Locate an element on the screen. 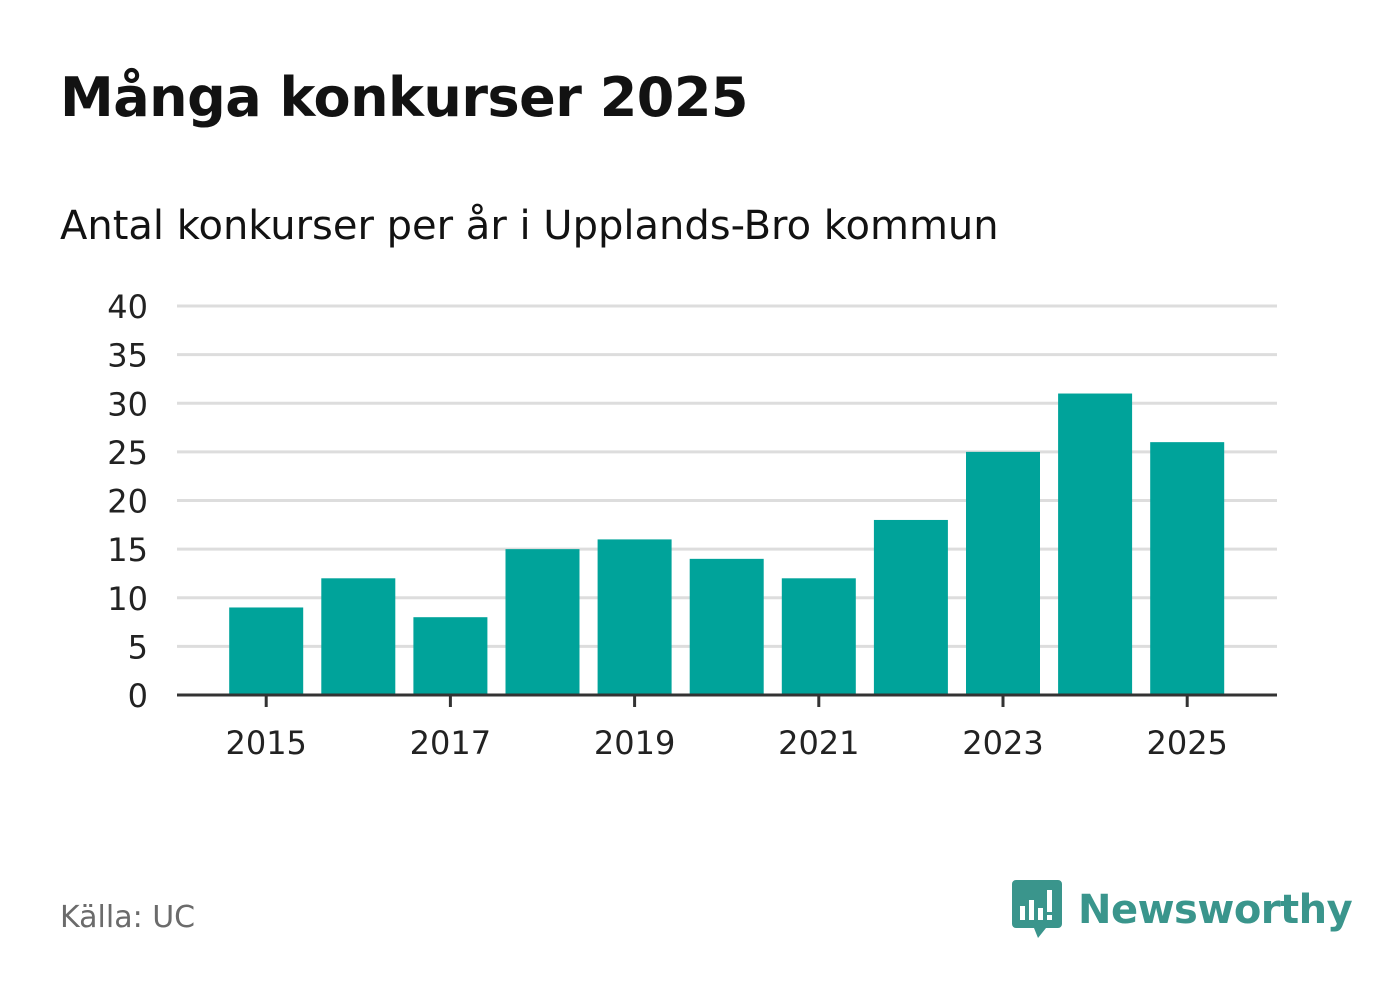 Image resolution: width=1382 pixels, height=999 pixels. source-note: Källa: UC is located at coordinates (128, 917).